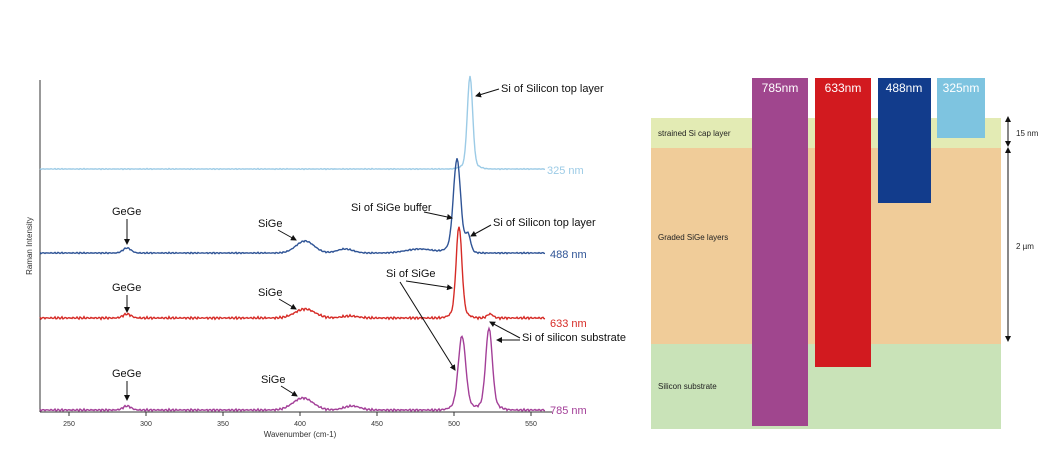  Describe the element at coordinates (961, 88) in the screenshot. I see `laser-label-325nm: 325nm` at that location.